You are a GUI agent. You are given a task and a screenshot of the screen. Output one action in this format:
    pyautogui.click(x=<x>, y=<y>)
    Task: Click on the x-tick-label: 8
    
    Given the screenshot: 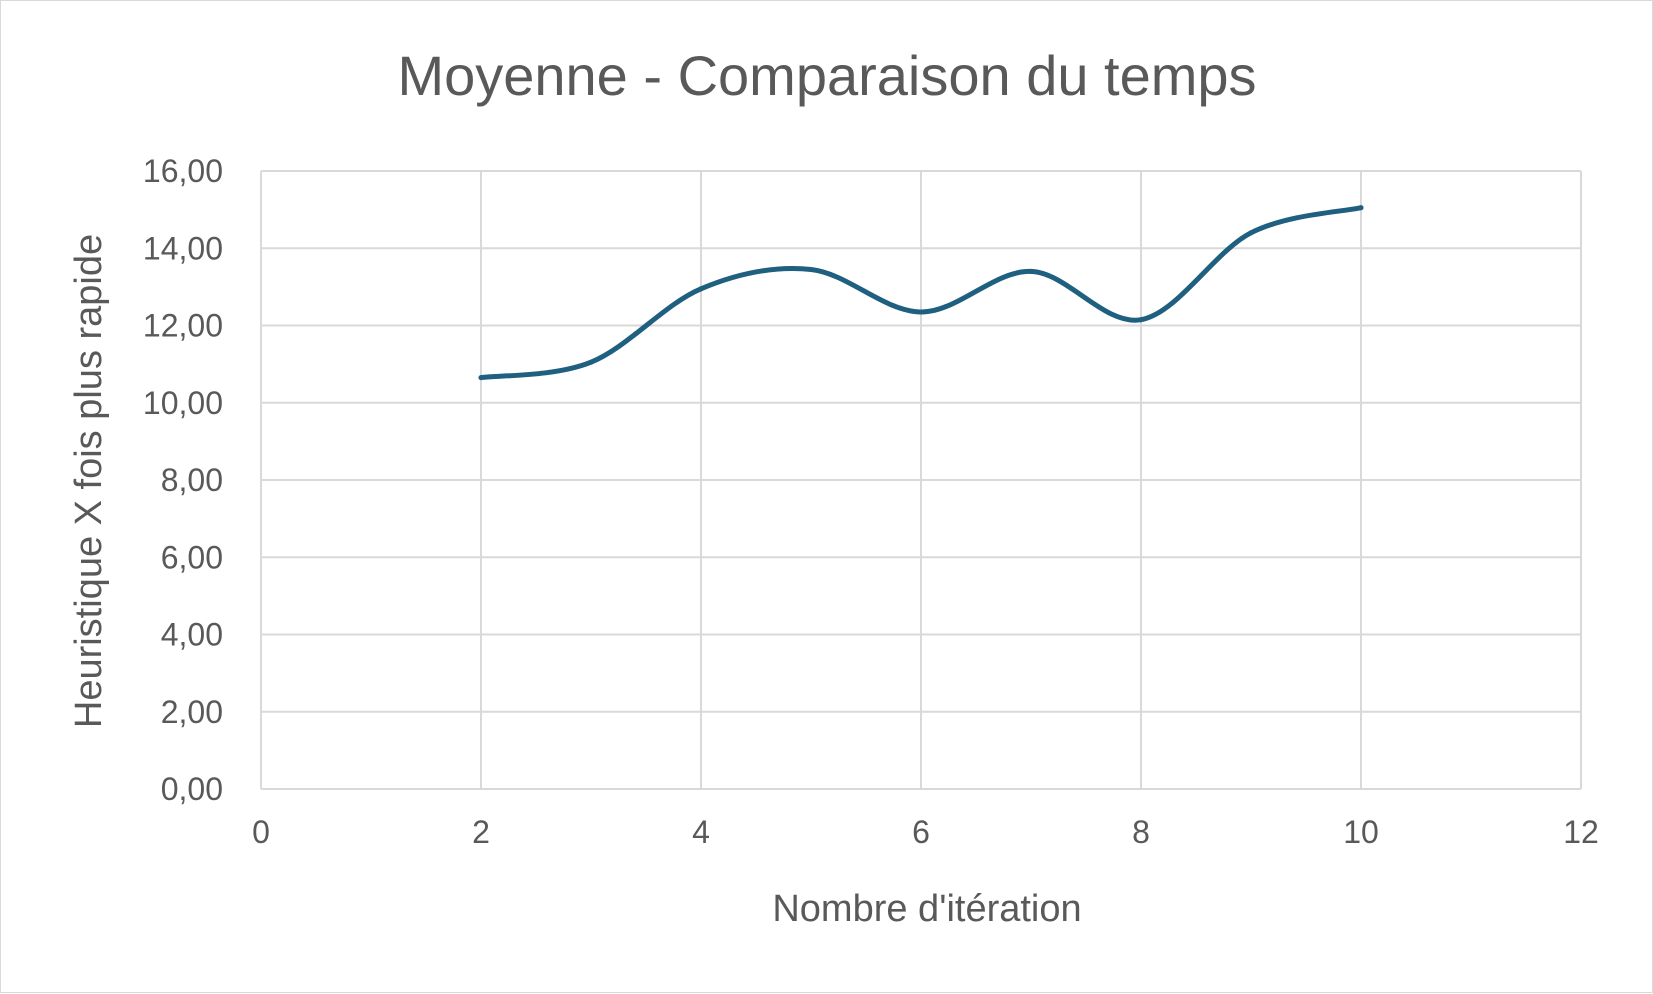 What is the action you would take?
    pyautogui.click(x=1141, y=832)
    